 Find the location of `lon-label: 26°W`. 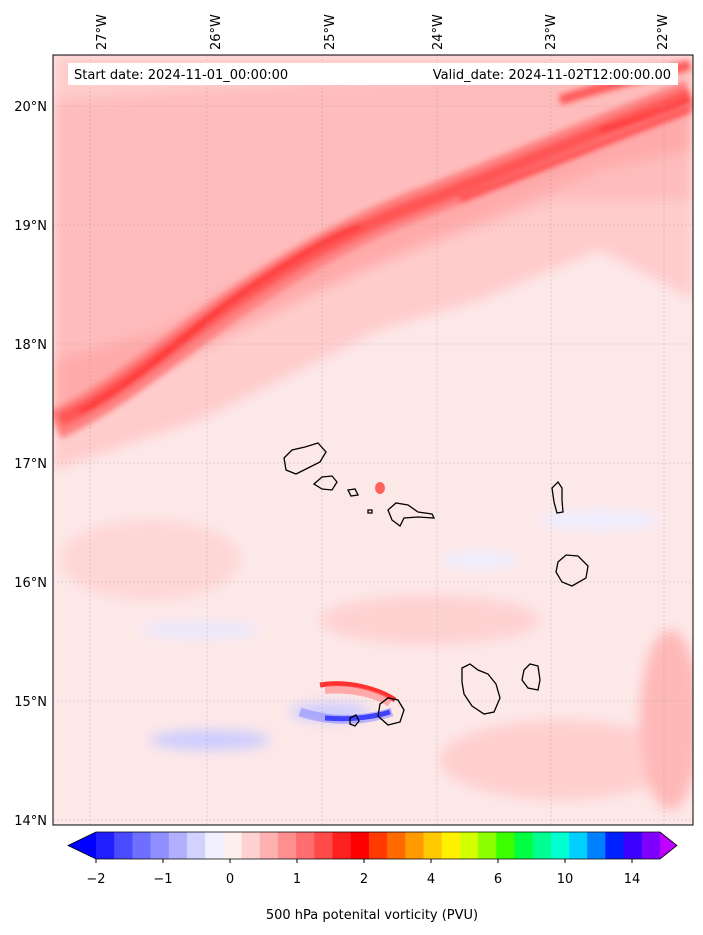

lon-label: 26°W is located at coordinates (216, 32).